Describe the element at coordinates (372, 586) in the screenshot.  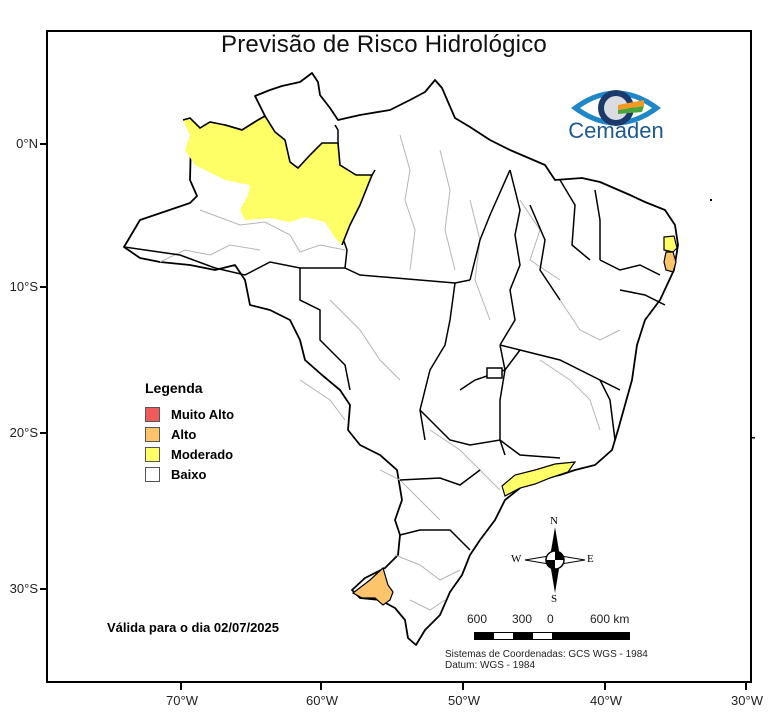
I see `risk-region-rs-west` at that location.